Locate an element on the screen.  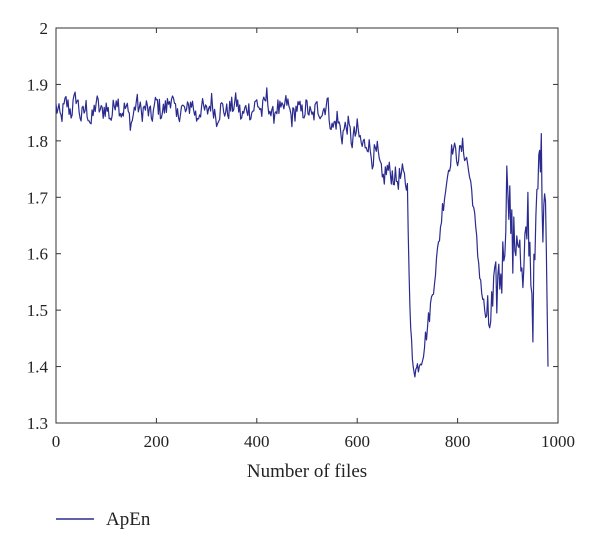
x-tick-label: 600 is located at coordinates (357, 441).